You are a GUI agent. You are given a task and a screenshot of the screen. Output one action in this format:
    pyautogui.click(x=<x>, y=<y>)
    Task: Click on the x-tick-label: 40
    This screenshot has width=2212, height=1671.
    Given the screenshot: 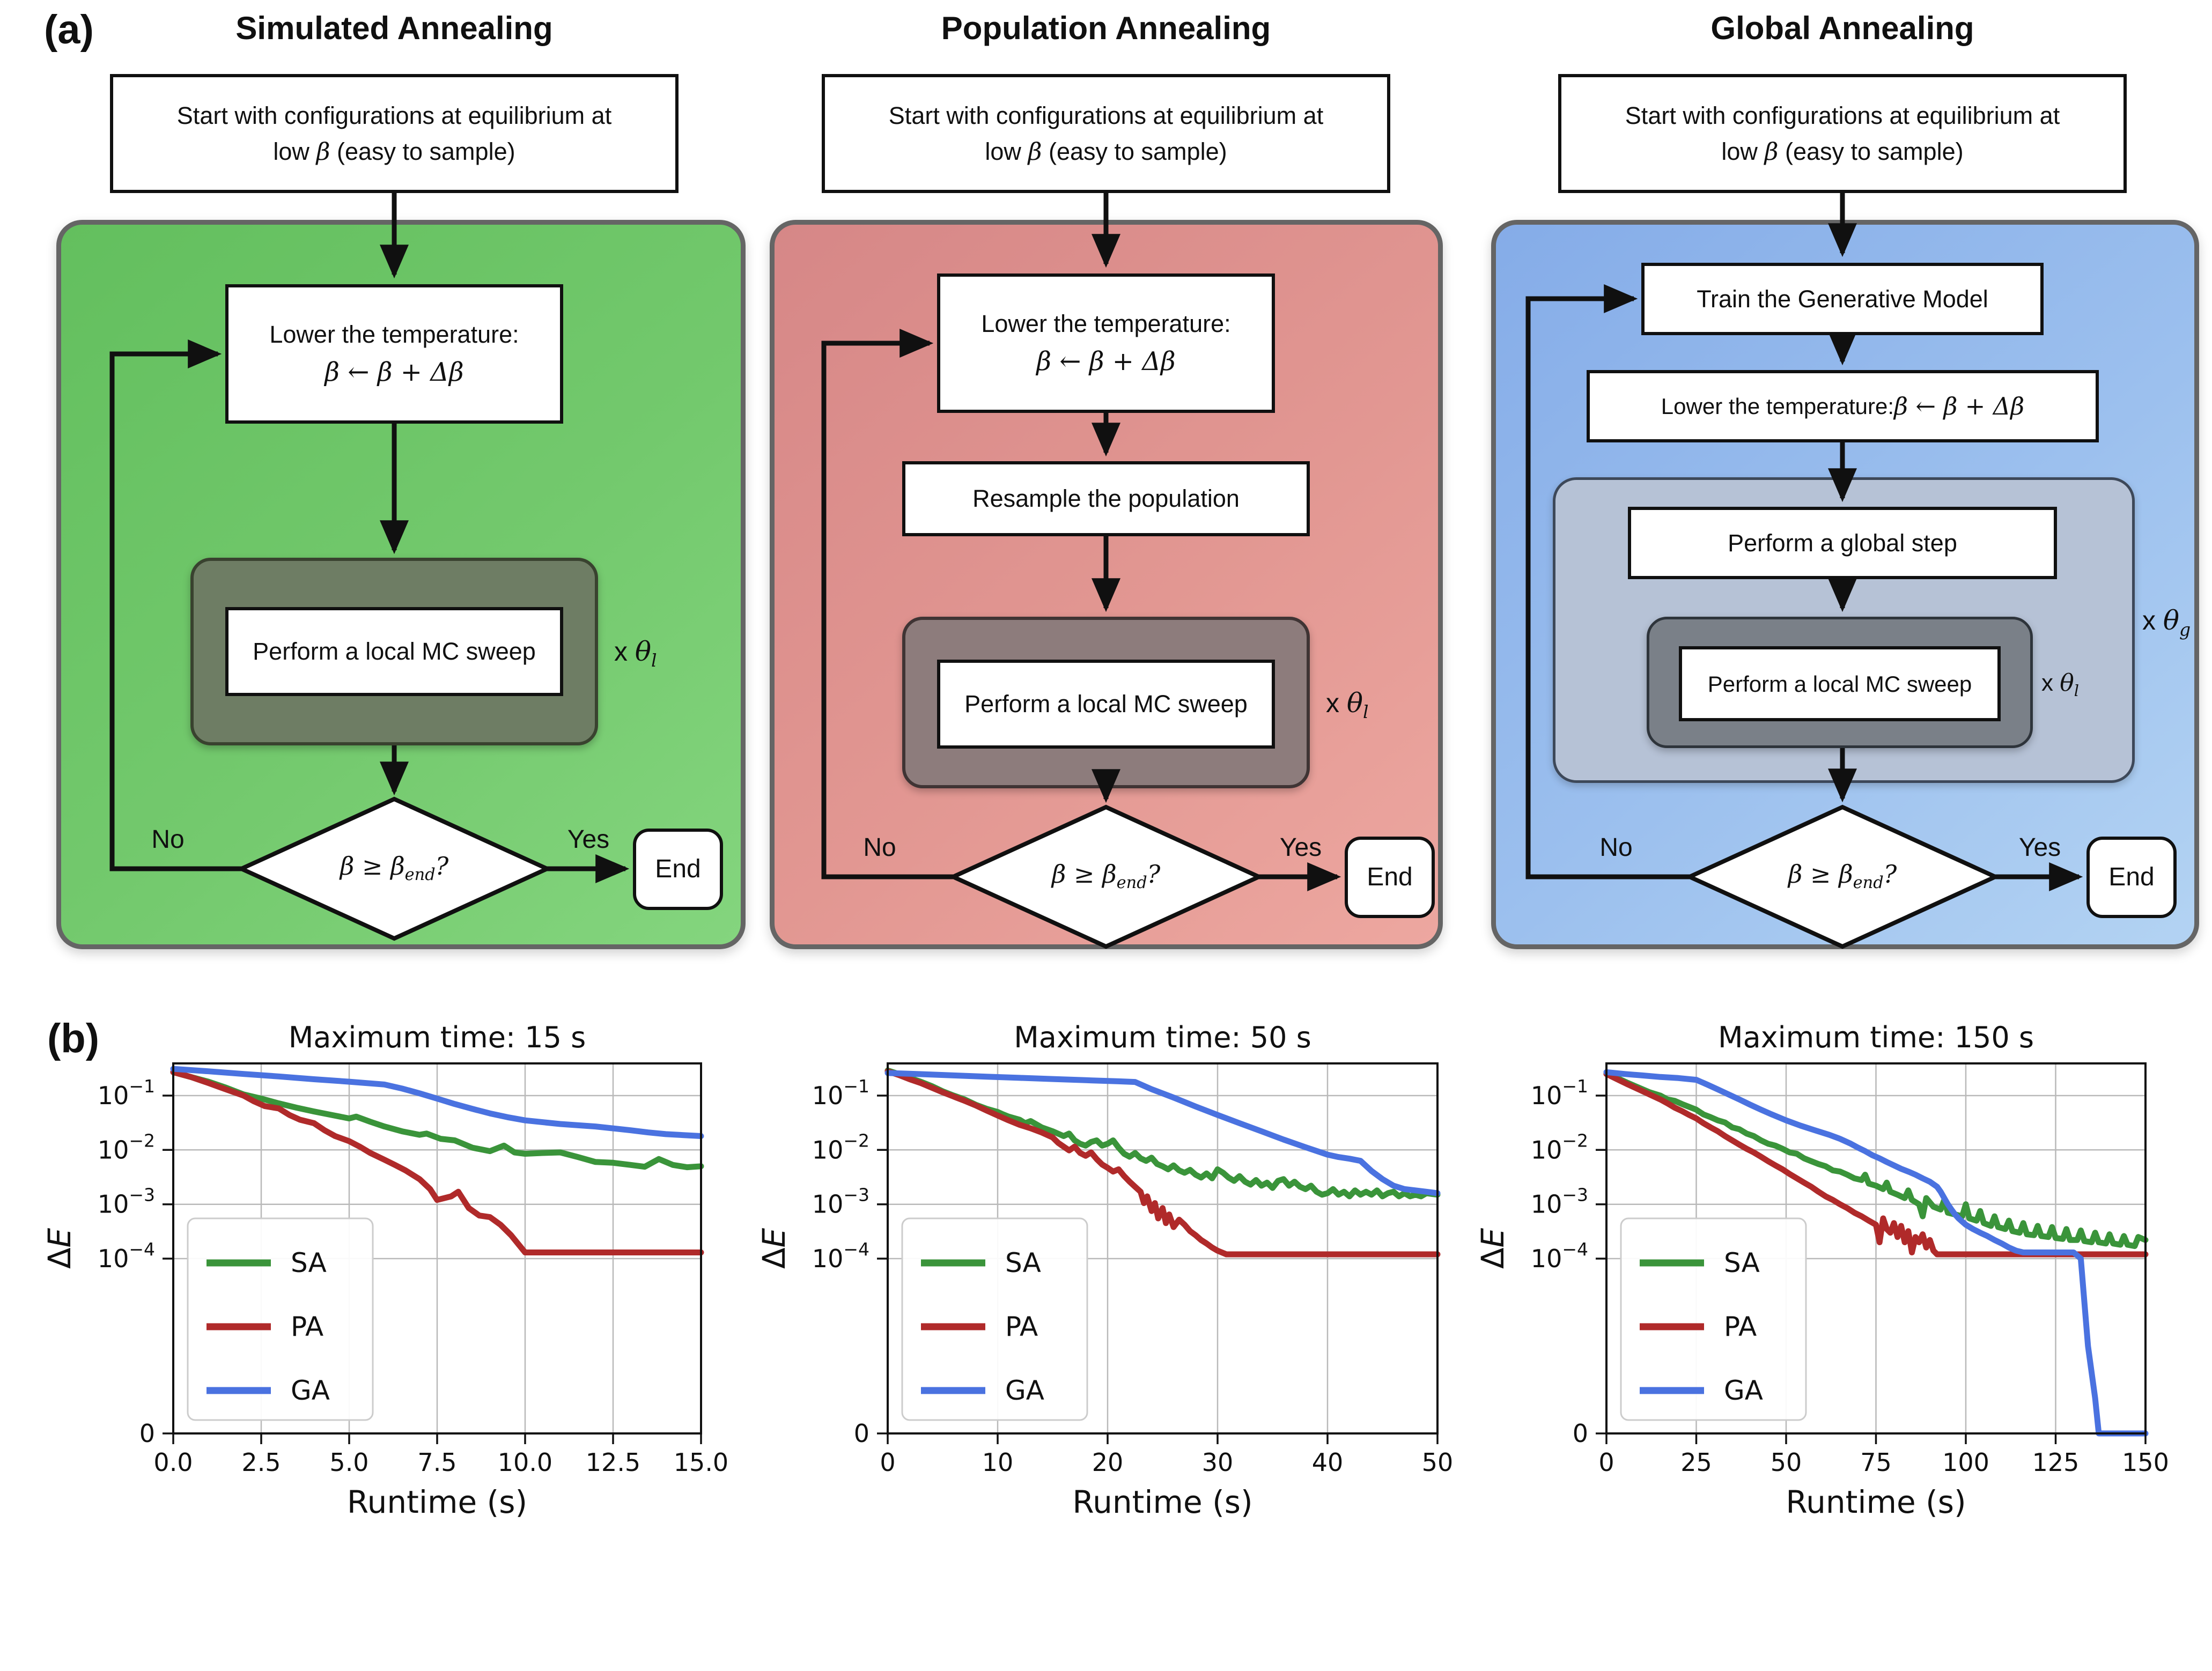 What is the action you would take?
    pyautogui.click(x=1328, y=1462)
    